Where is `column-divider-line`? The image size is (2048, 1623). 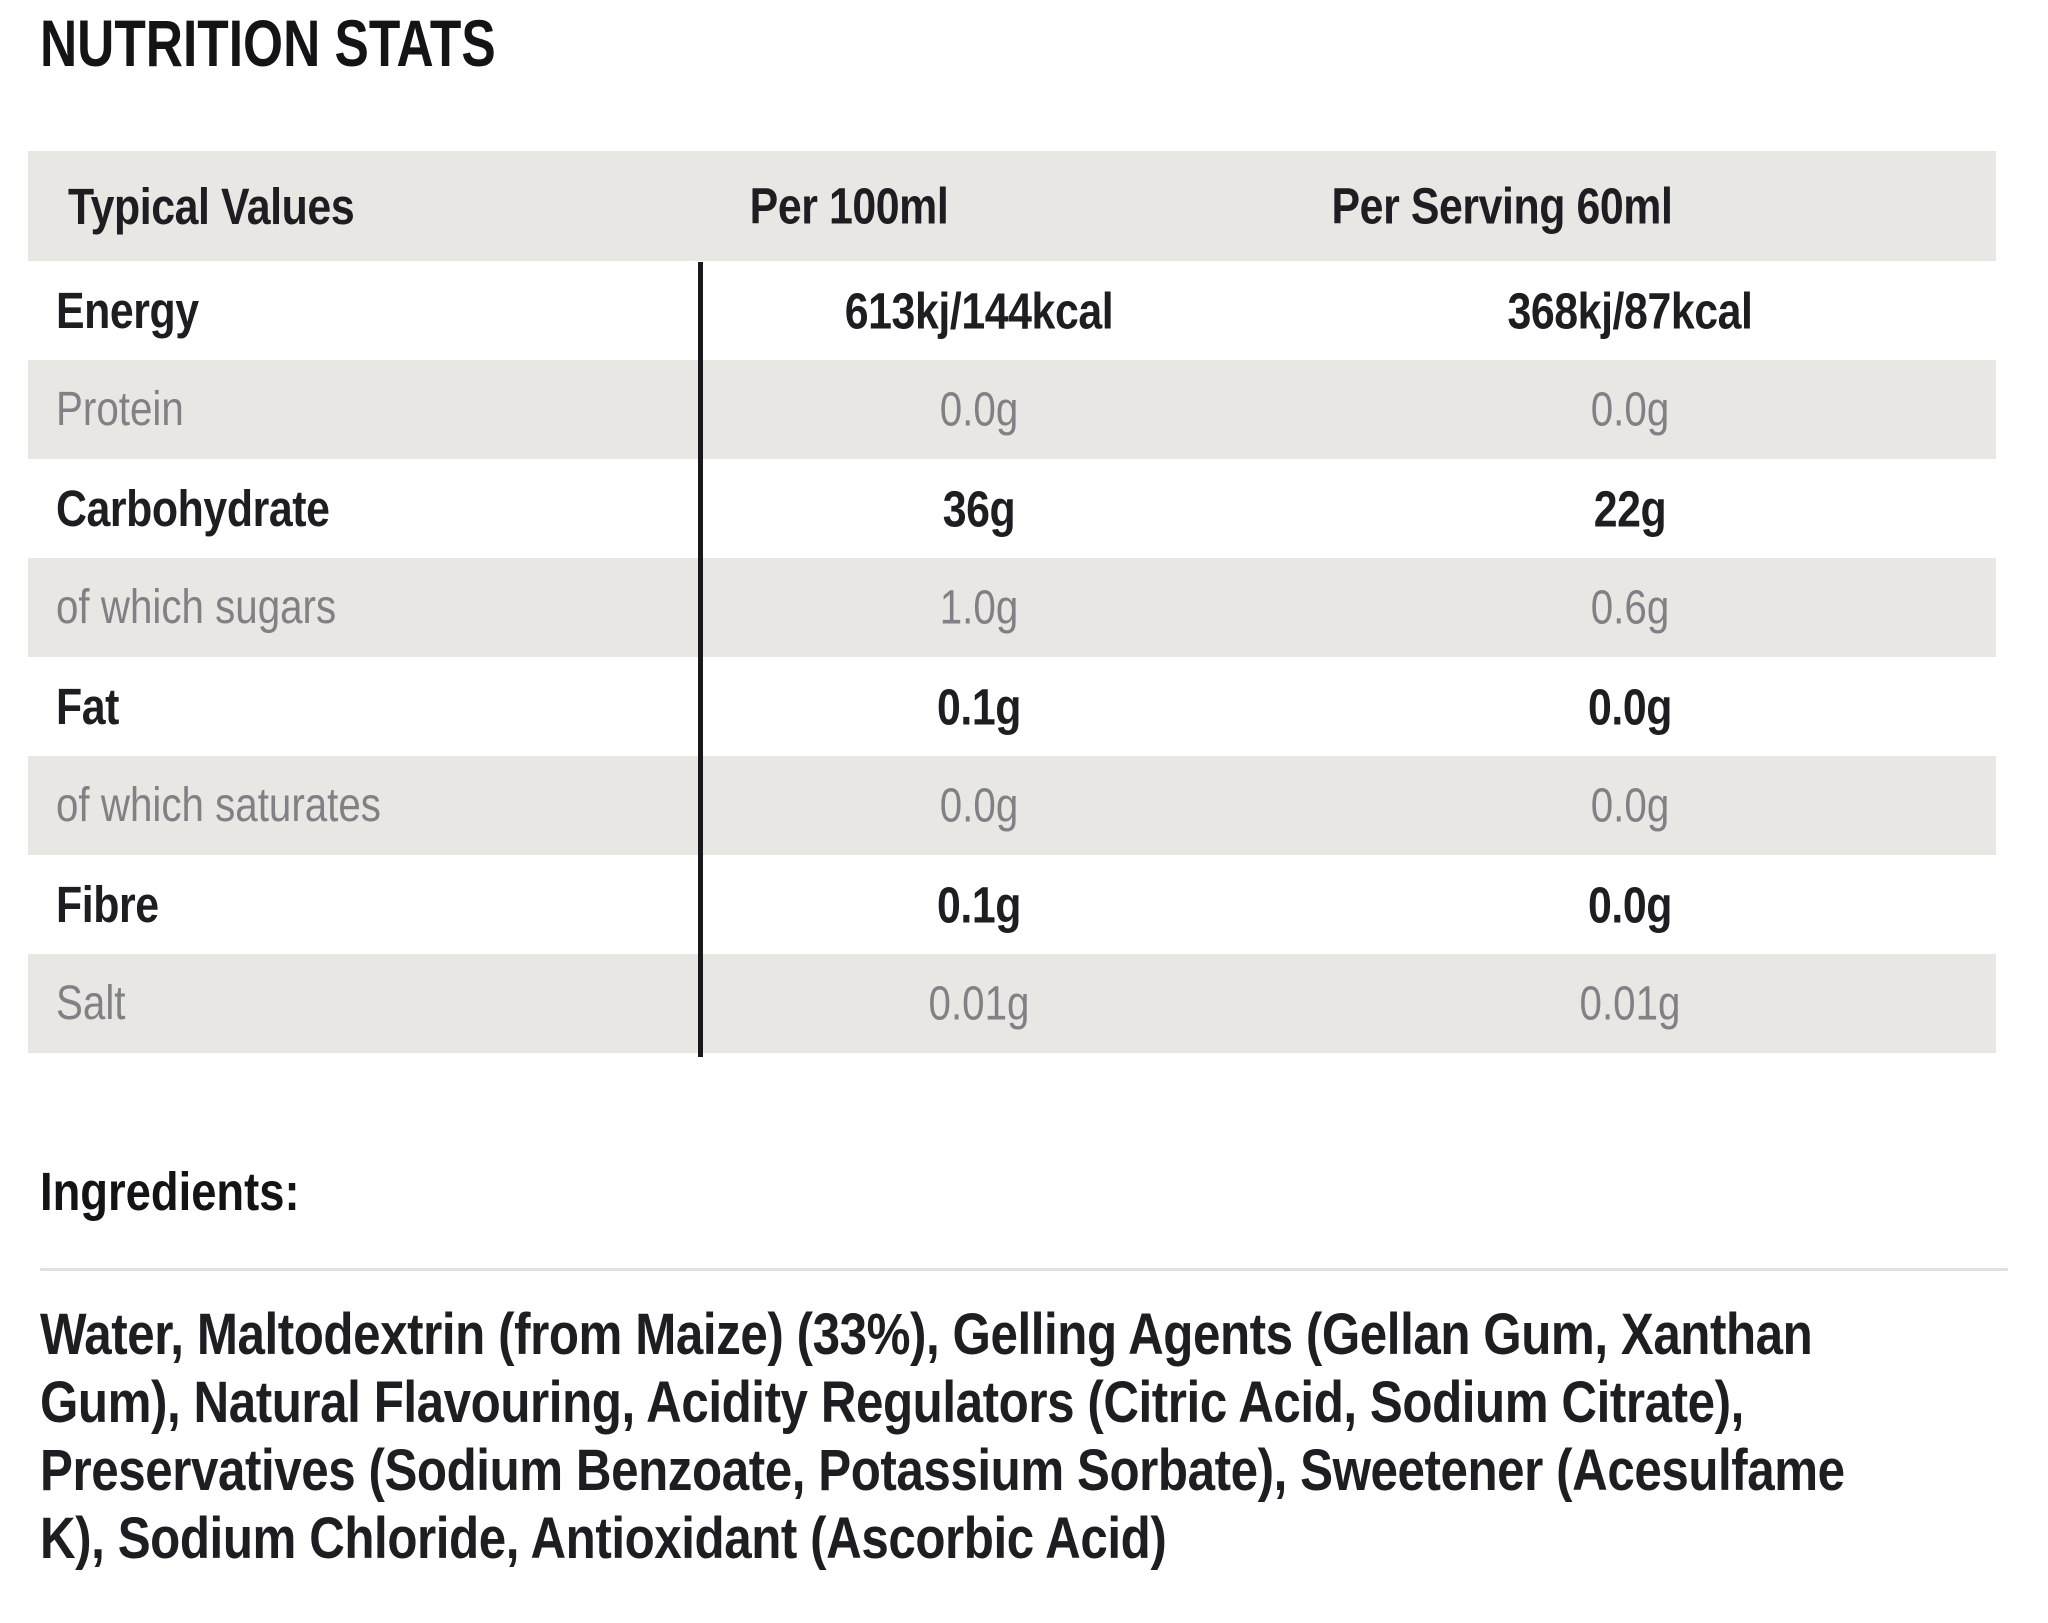
column-divider-line is located at coordinates (700, 659).